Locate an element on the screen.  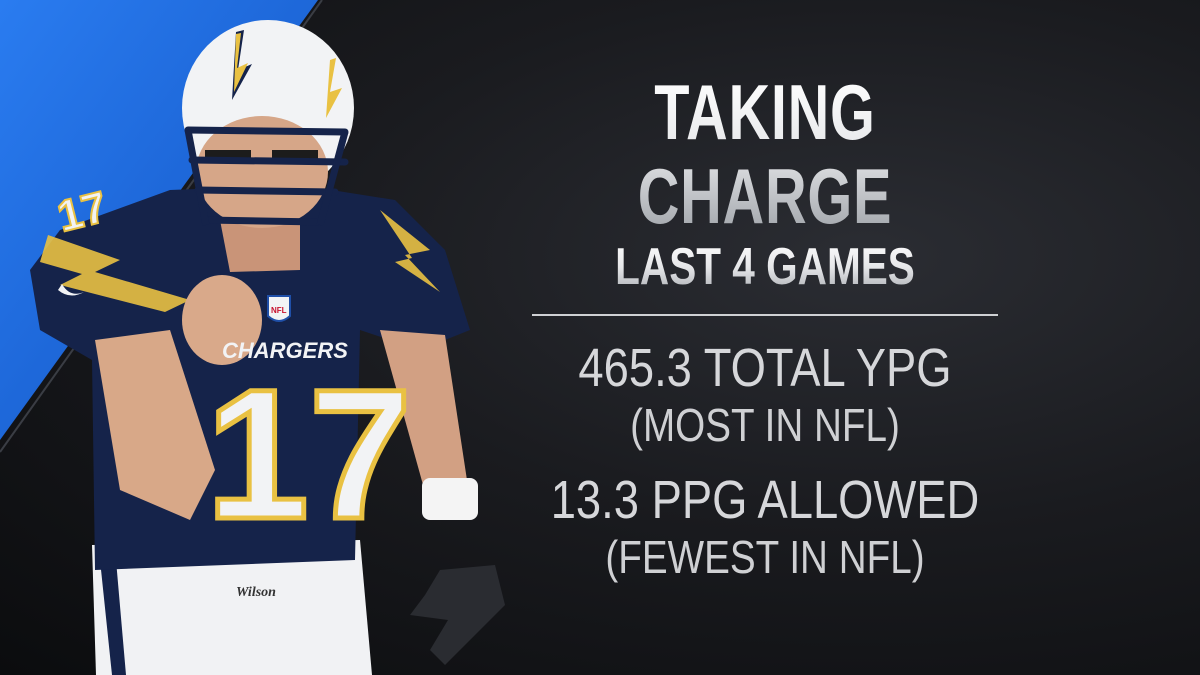
divider-line is located at coordinates (765, 315).